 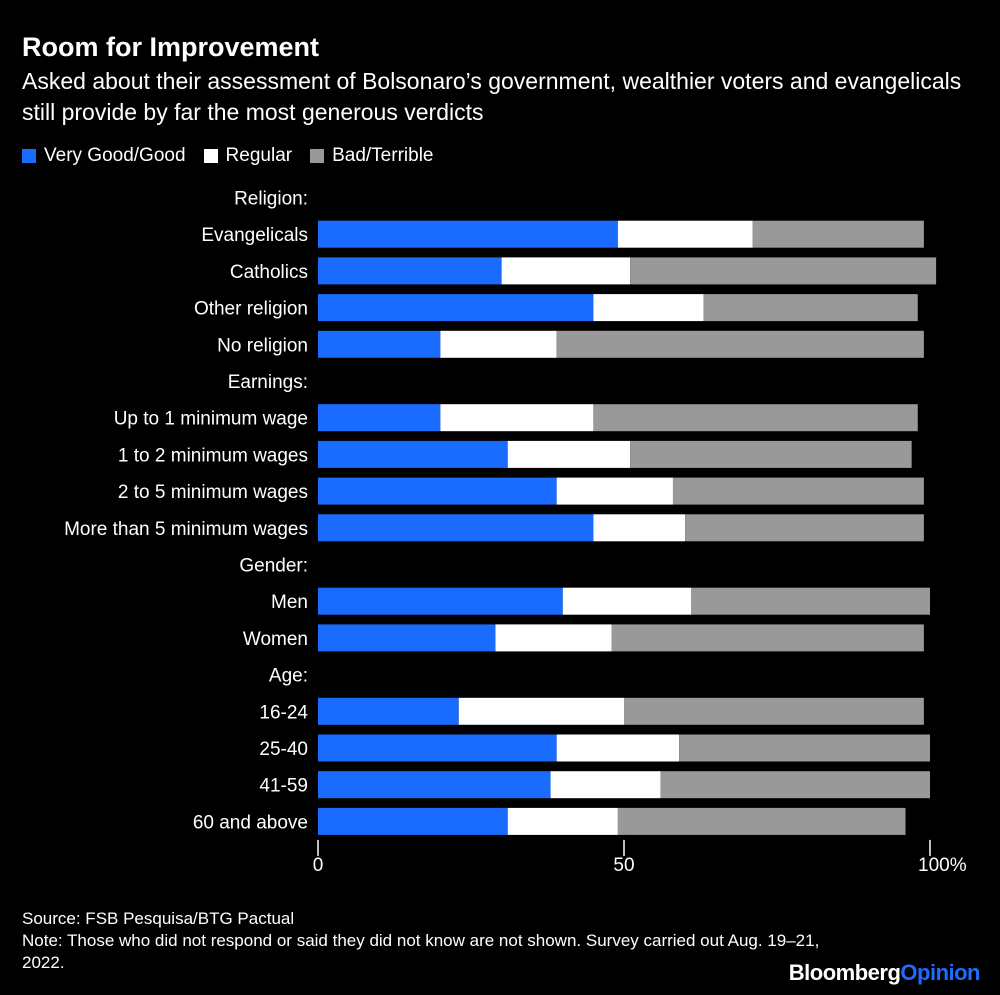 What do you see at coordinates (755, 418) in the screenshot?
I see `bar-up-to-1-minimum-wage-bad-terrible` at bounding box center [755, 418].